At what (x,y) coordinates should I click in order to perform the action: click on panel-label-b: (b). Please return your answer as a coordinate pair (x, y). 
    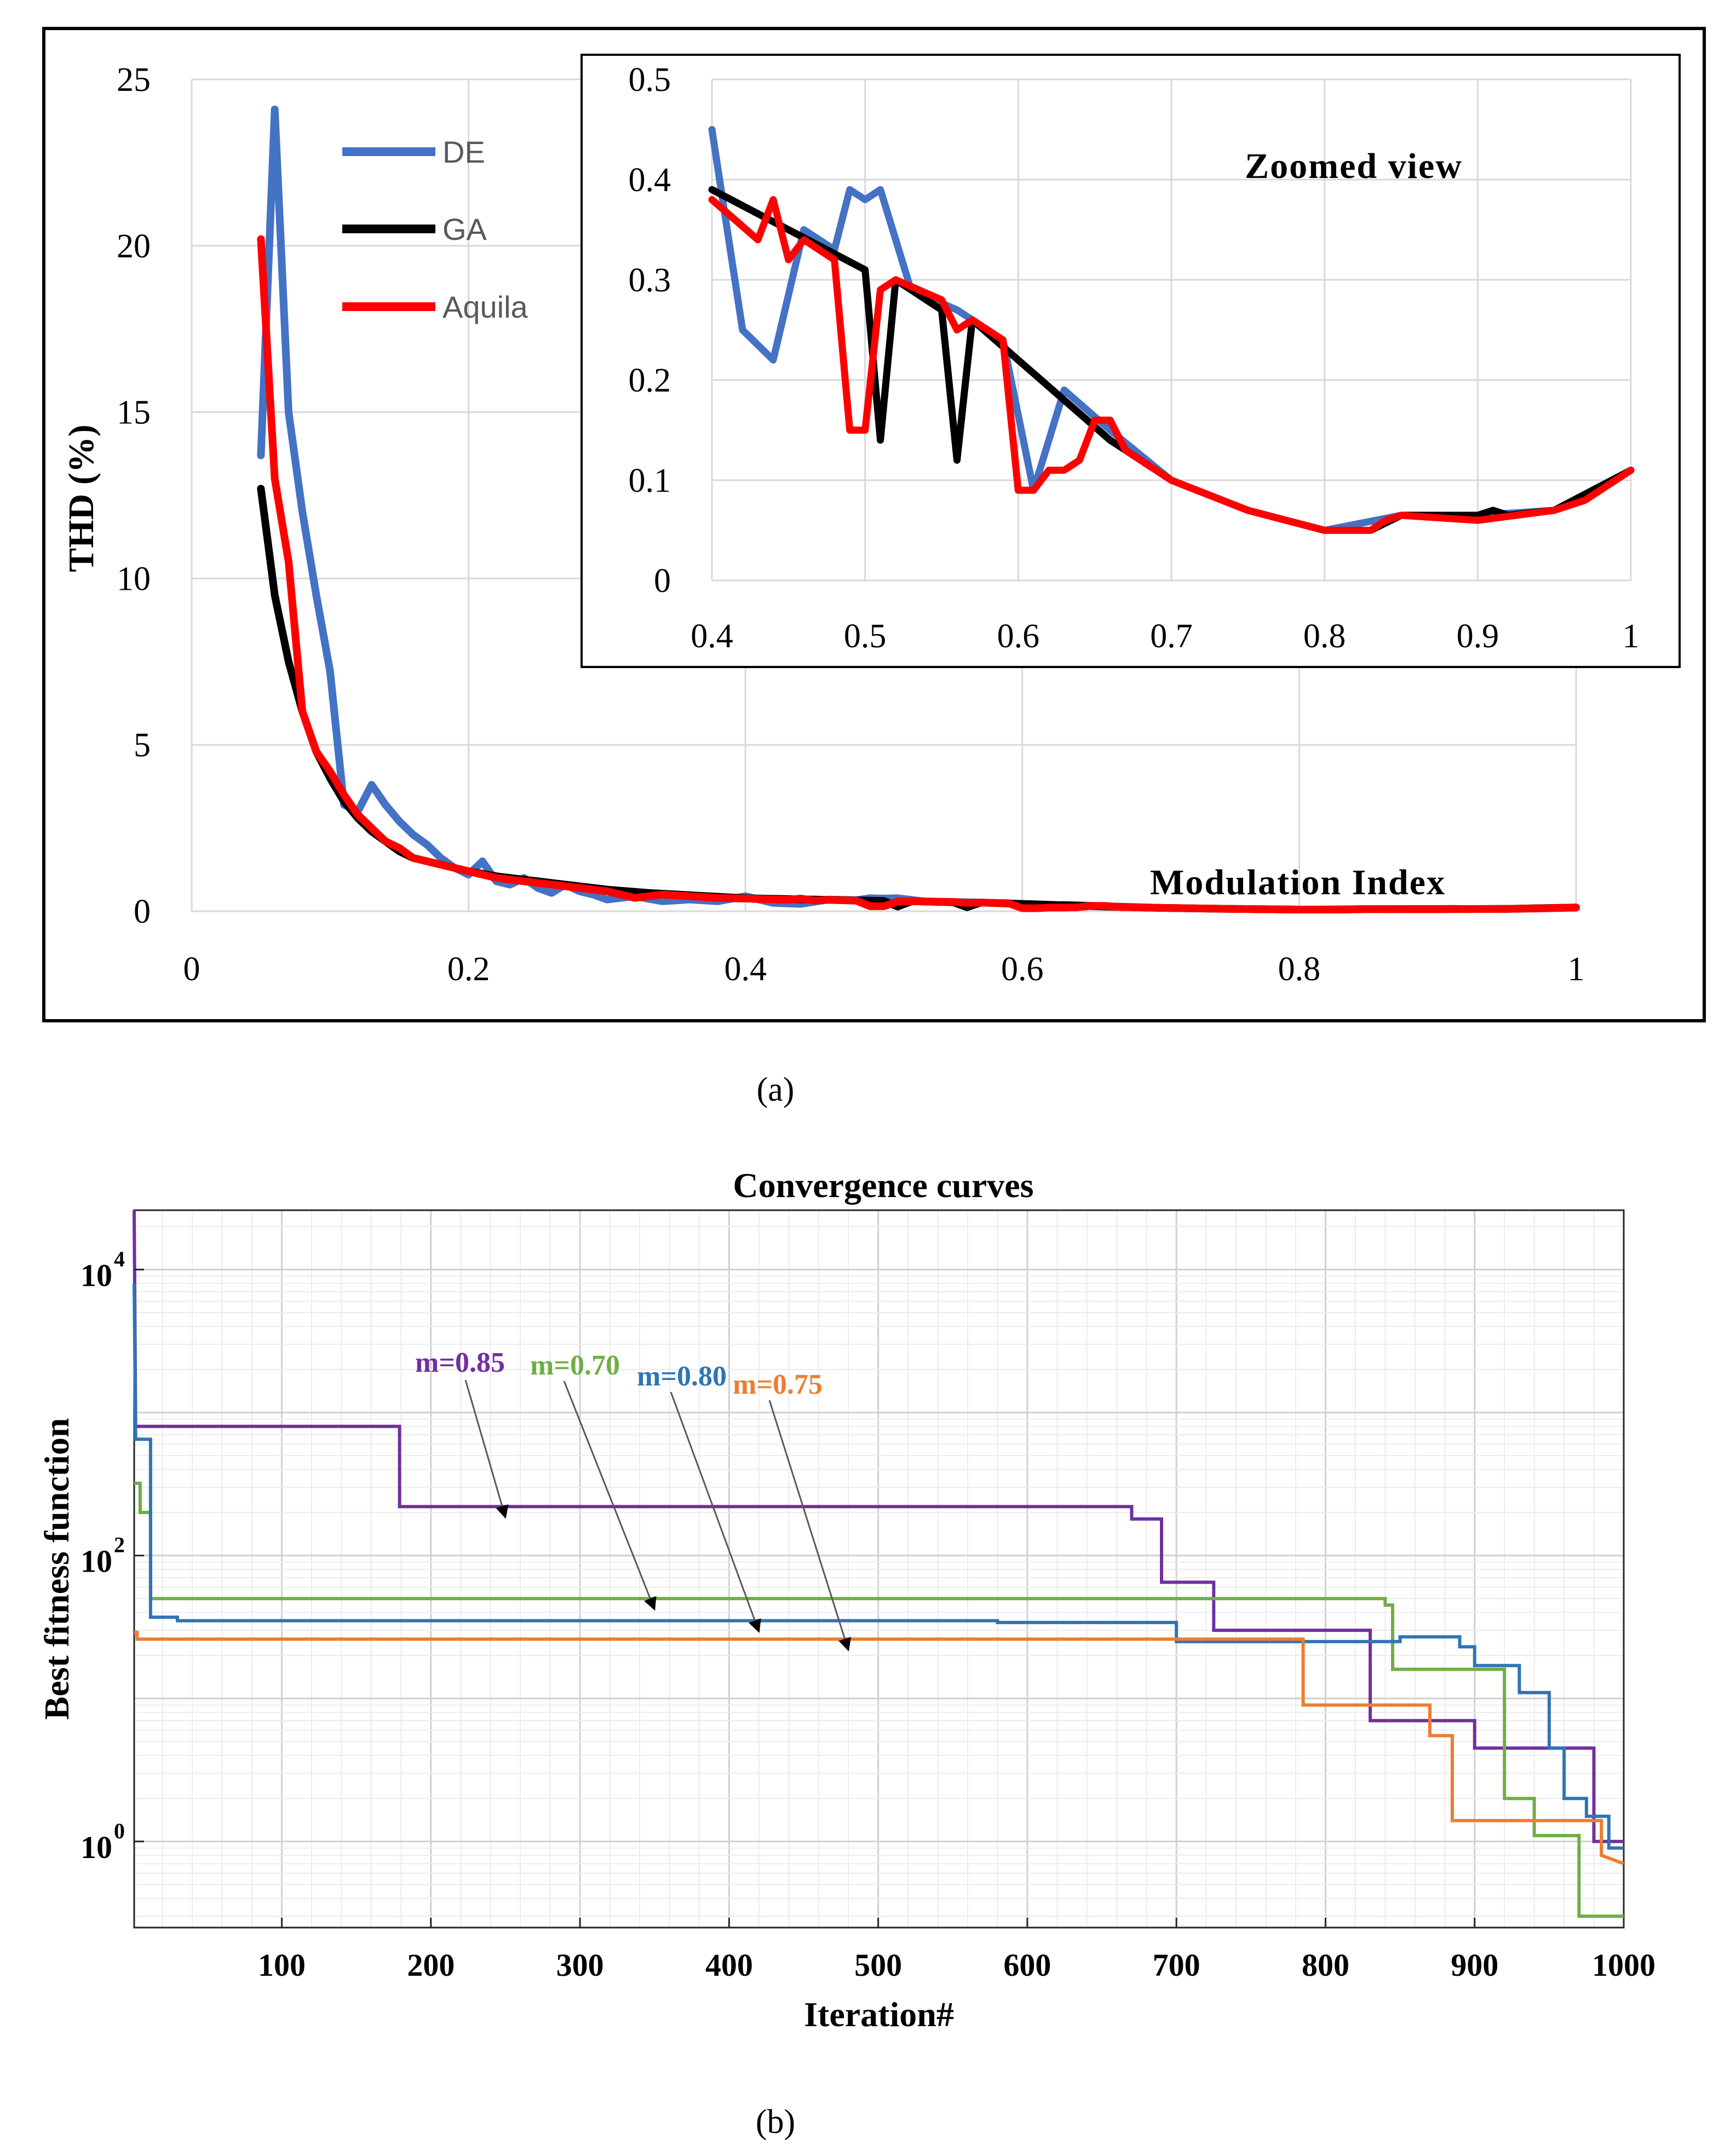
    Looking at the image, I should click on (775, 2122).